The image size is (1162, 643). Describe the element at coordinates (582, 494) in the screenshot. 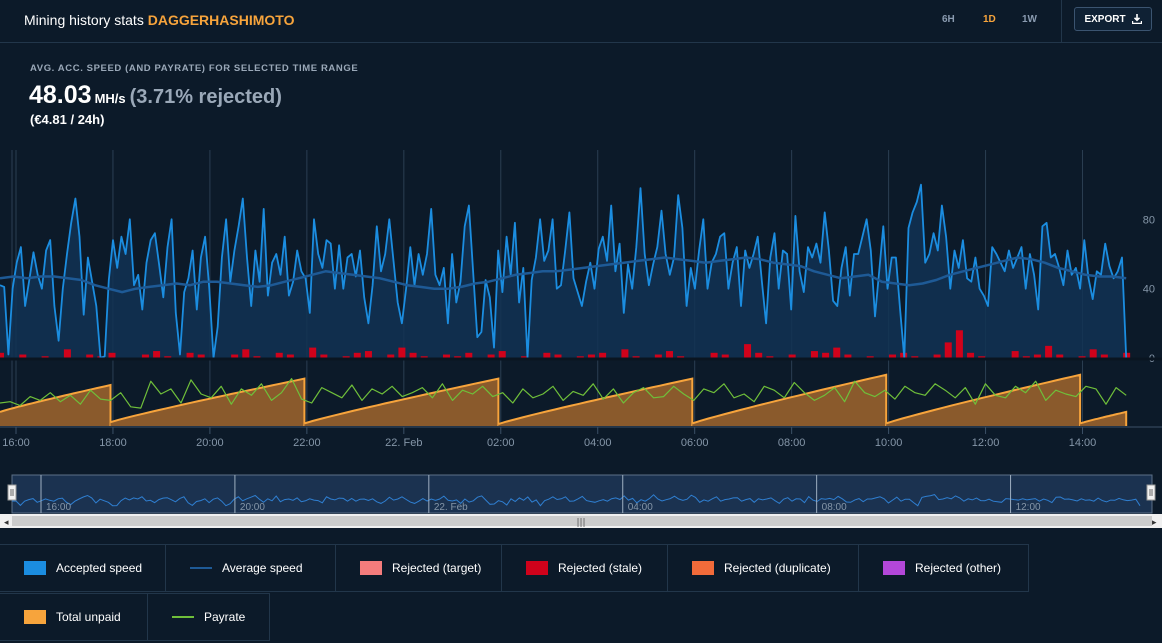

I see `navigator-selection` at that location.